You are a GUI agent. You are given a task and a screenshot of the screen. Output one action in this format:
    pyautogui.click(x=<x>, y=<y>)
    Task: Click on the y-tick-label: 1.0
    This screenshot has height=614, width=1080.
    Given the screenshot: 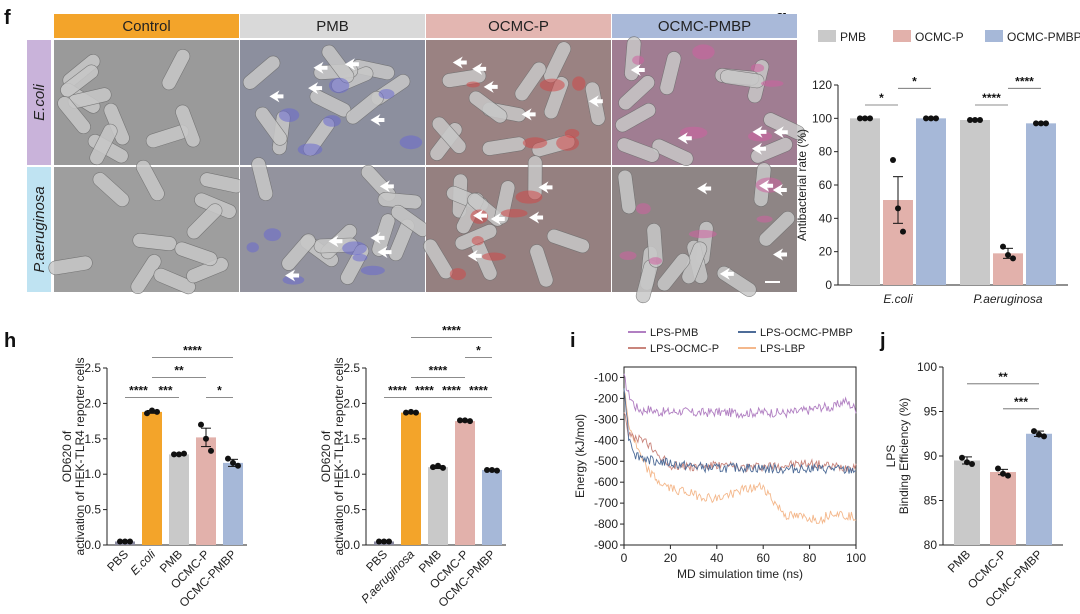 What is the action you would take?
    pyautogui.click(x=351, y=474)
    